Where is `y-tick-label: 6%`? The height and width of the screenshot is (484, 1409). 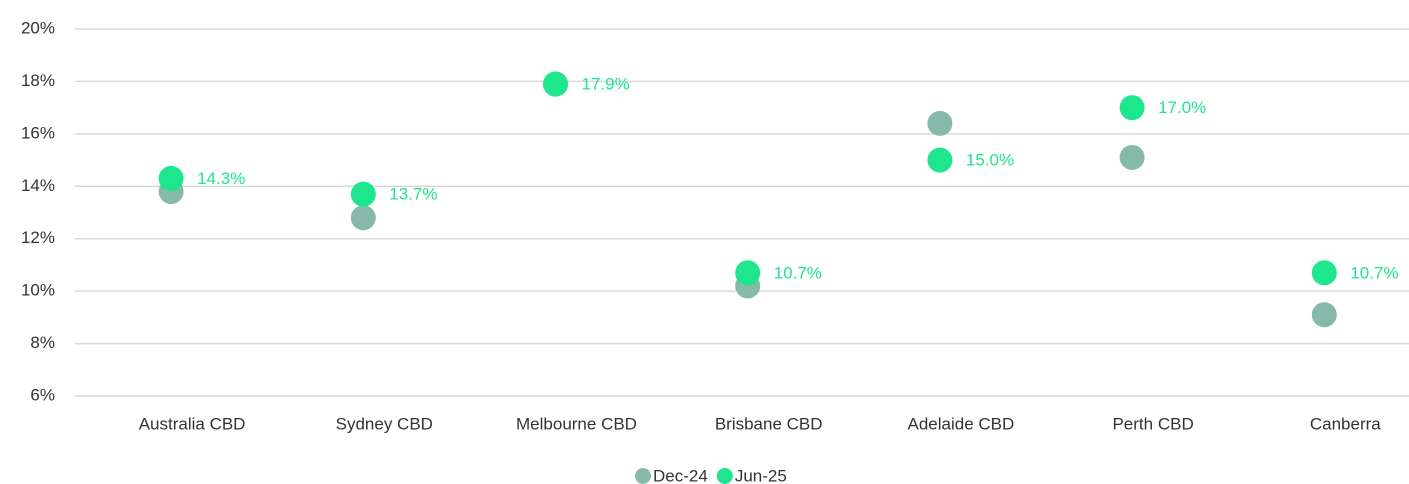
y-tick-label: 6% is located at coordinates (42, 394).